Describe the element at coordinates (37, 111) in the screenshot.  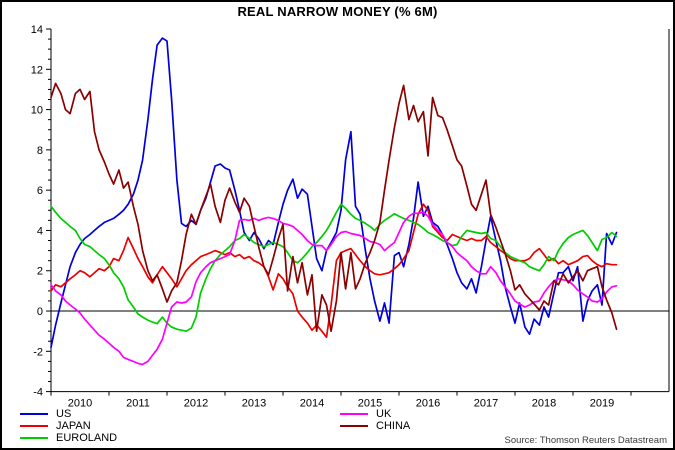
I see `svg-text: 10` at that location.